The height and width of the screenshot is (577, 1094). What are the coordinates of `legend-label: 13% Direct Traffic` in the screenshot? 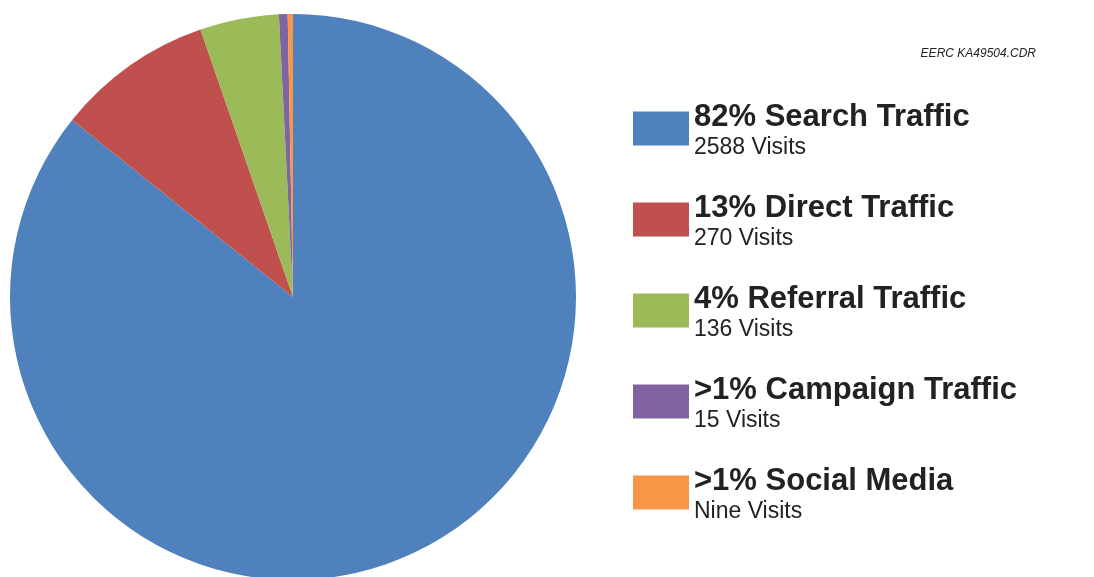 It's located at (824, 206).